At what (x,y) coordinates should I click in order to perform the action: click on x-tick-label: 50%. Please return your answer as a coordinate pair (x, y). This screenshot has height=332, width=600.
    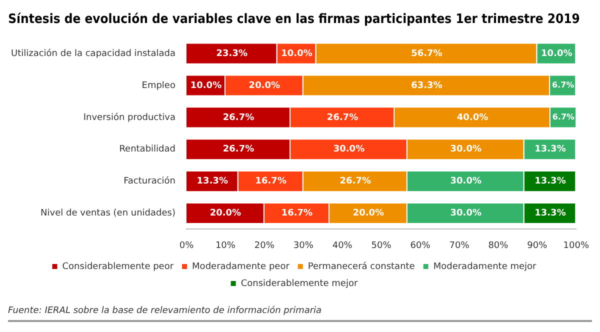
    Looking at the image, I should click on (381, 245).